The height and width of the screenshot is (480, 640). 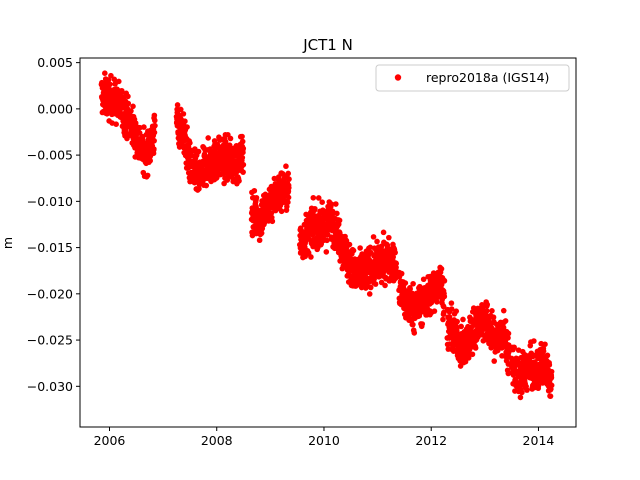 What do you see at coordinates (487, 77) in the screenshot?
I see `legend-label: repro2018a (IGS14)` at bounding box center [487, 77].